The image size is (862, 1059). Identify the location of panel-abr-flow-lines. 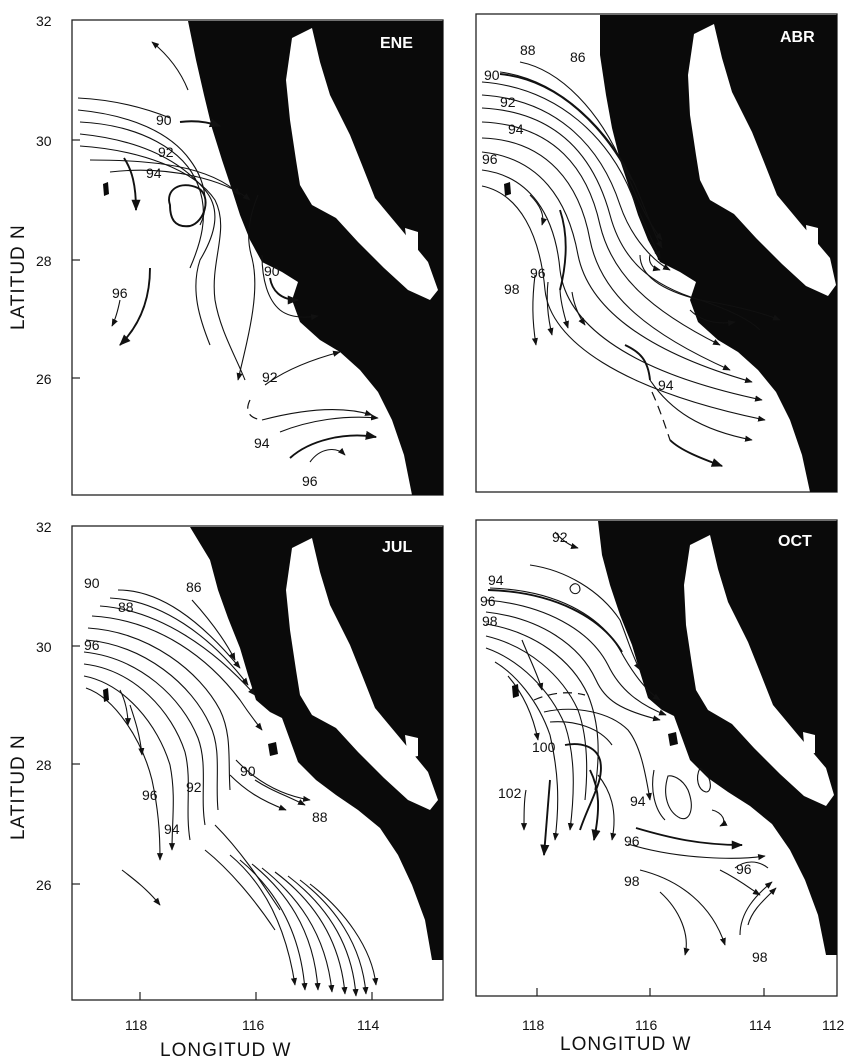
(631, 264).